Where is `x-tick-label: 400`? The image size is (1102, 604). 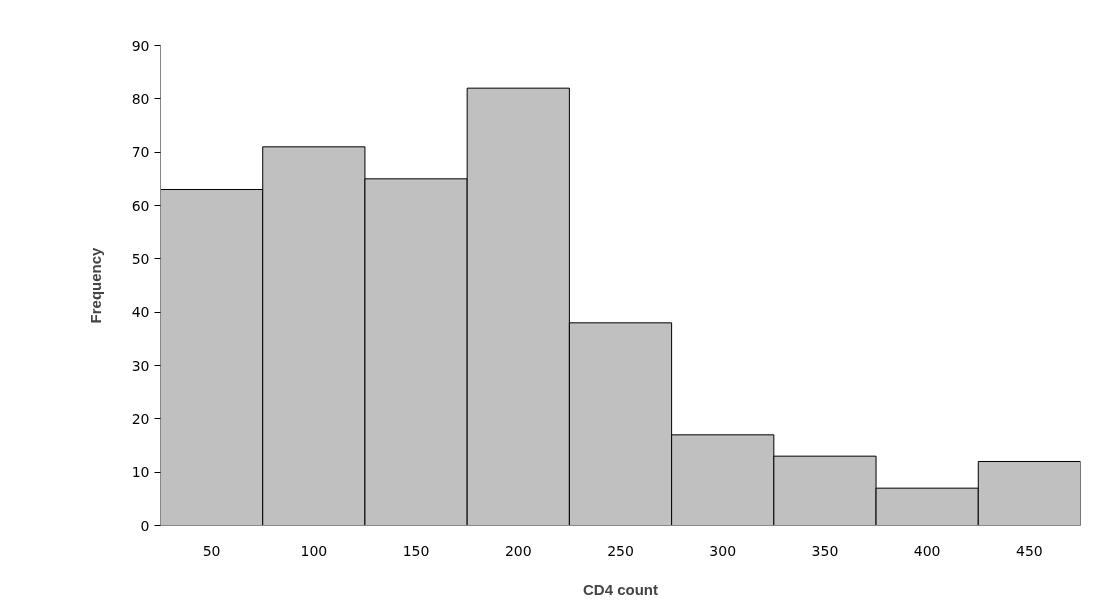 x-tick-label: 400 is located at coordinates (927, 550).